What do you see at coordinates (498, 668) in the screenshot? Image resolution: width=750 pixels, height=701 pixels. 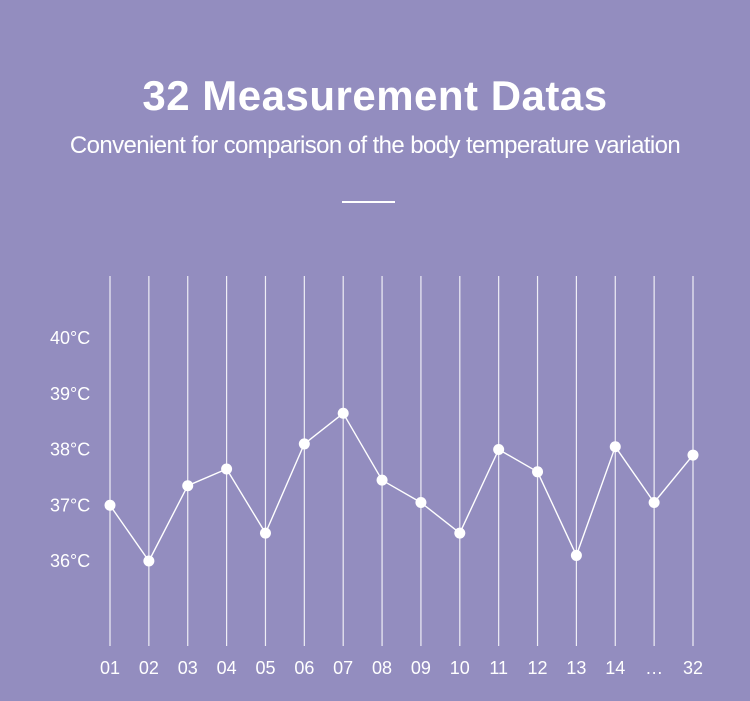 I see `x-tick-label: 11` at bounding box center [498, 668].